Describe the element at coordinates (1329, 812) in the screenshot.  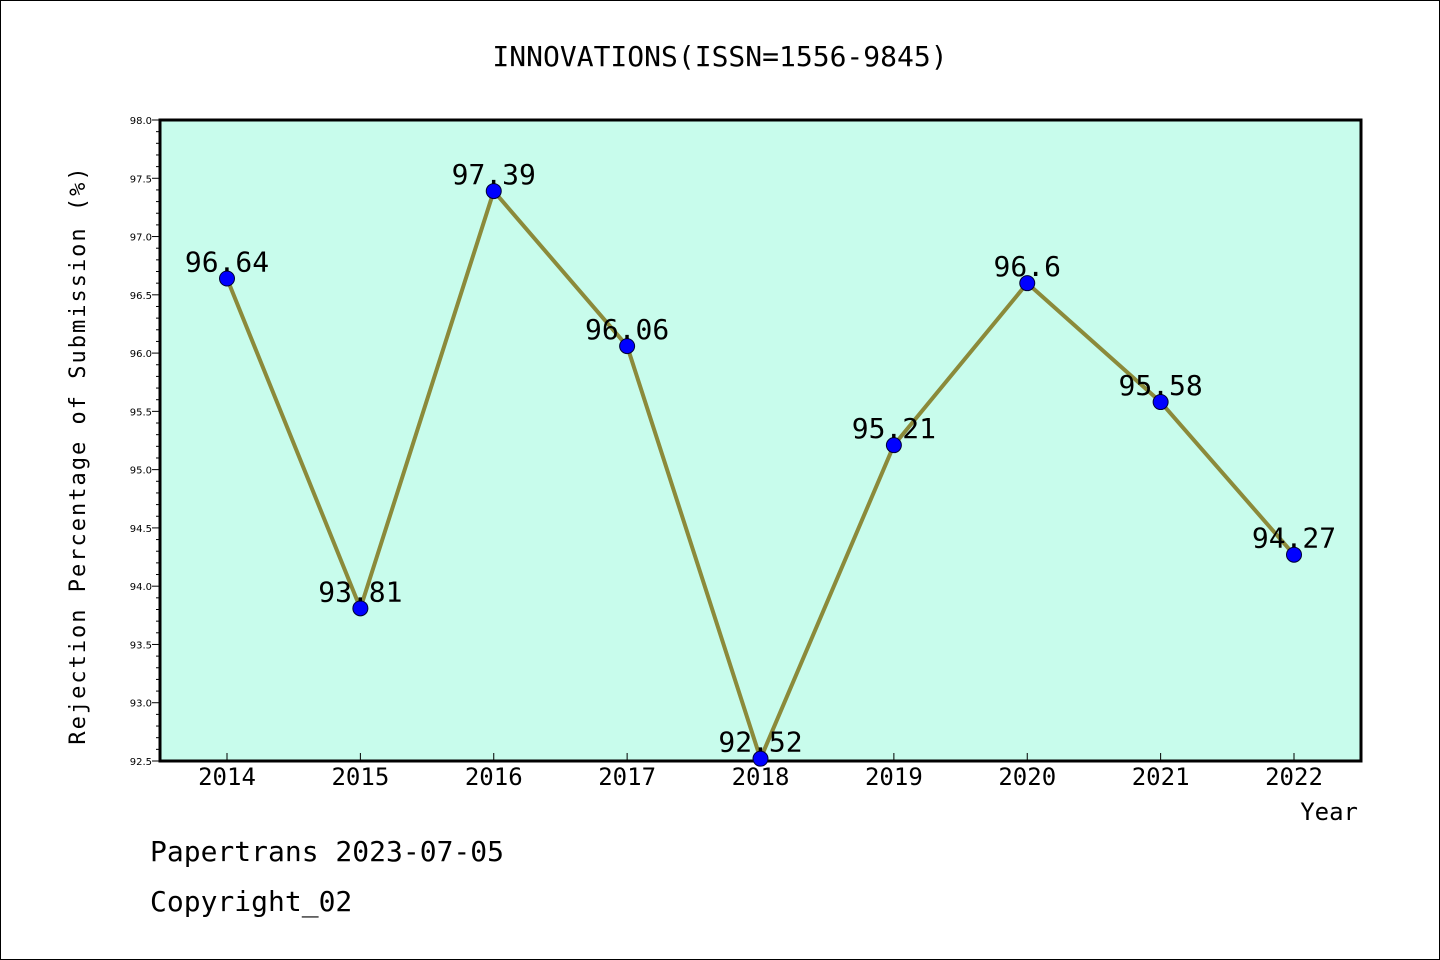
I see `x-axis-label: Year` at that location.